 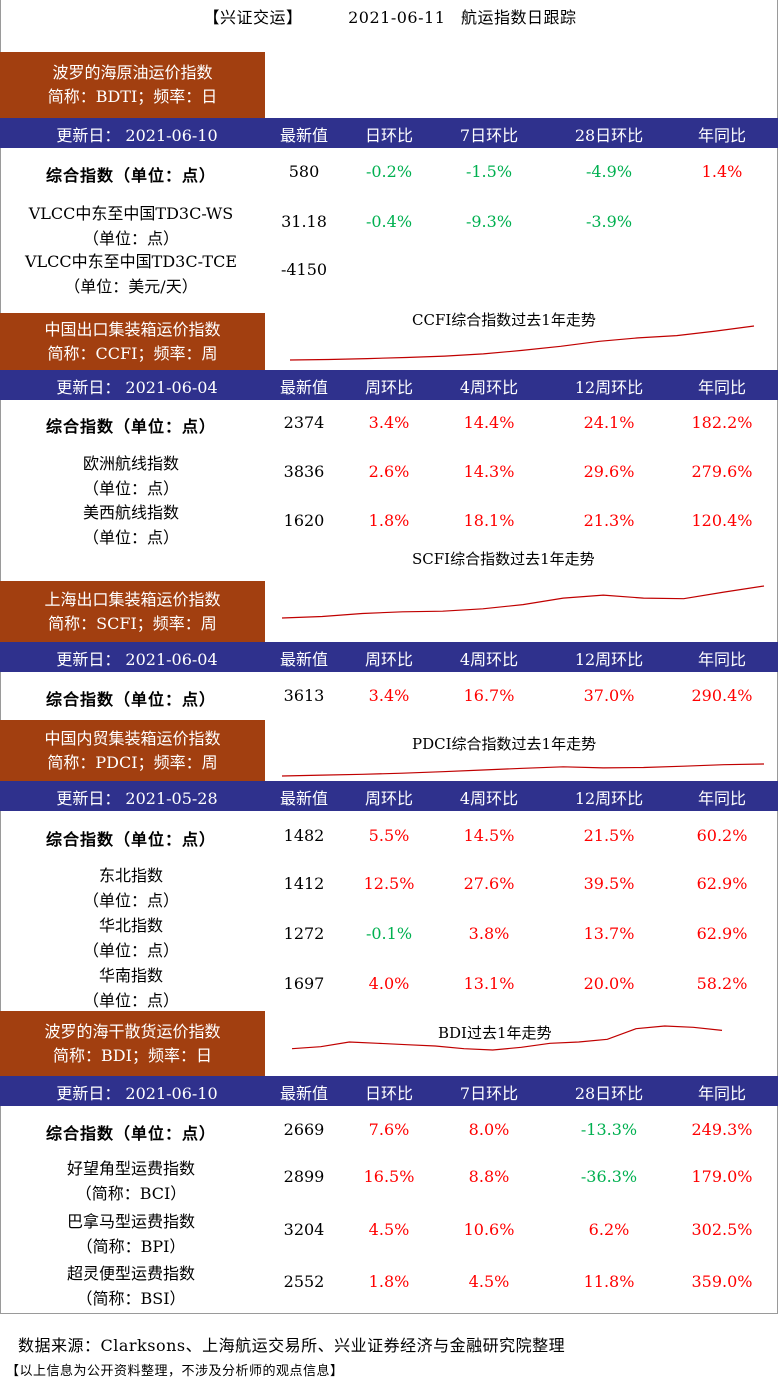 What do you see at coordinates (489, 1129) in the screenshot?
I see `change-value: 8.0%` at bounding box center [489, 1129].